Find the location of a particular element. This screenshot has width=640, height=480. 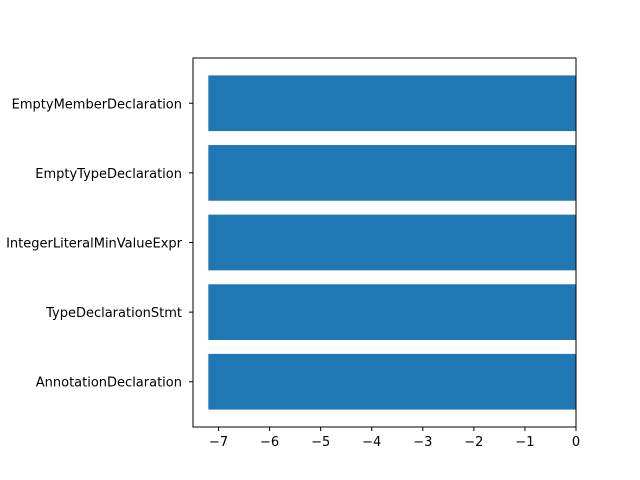

x-tick-label: −5 is located at coordinates (320, 442).